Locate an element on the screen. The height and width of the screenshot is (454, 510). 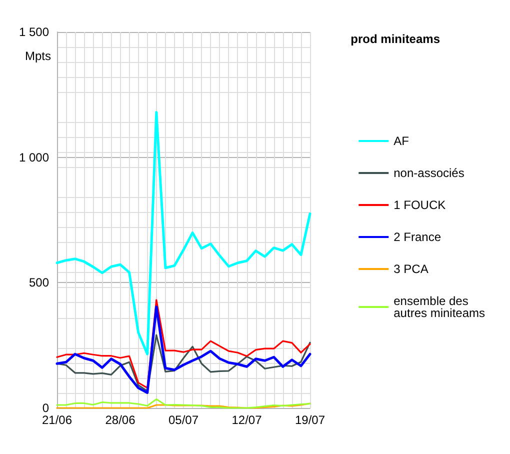
legend-label: non-associés is located at coordinates (429, 173).